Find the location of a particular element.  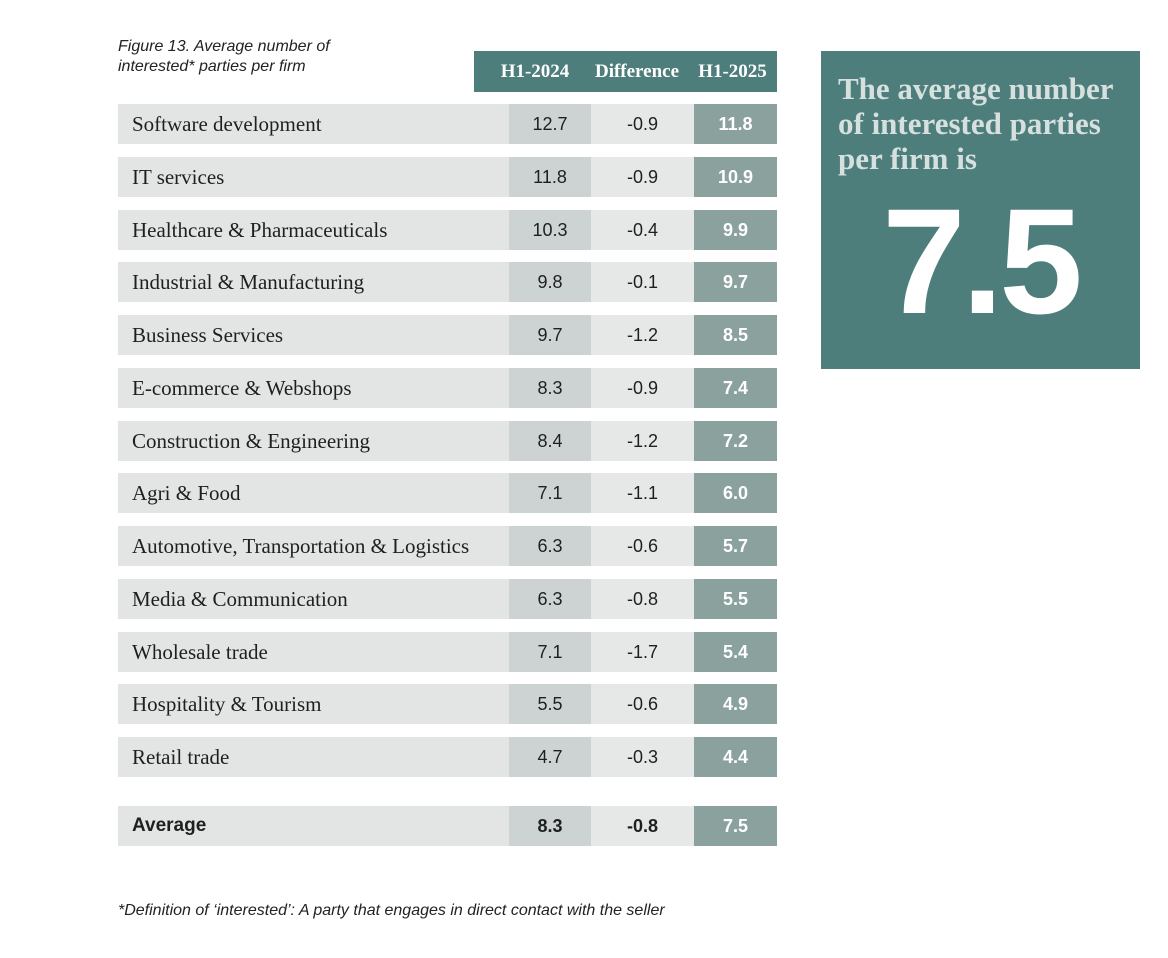

table-row: Business Services 9.7 -1.2 8.5 is located at coordinates (447, 335).